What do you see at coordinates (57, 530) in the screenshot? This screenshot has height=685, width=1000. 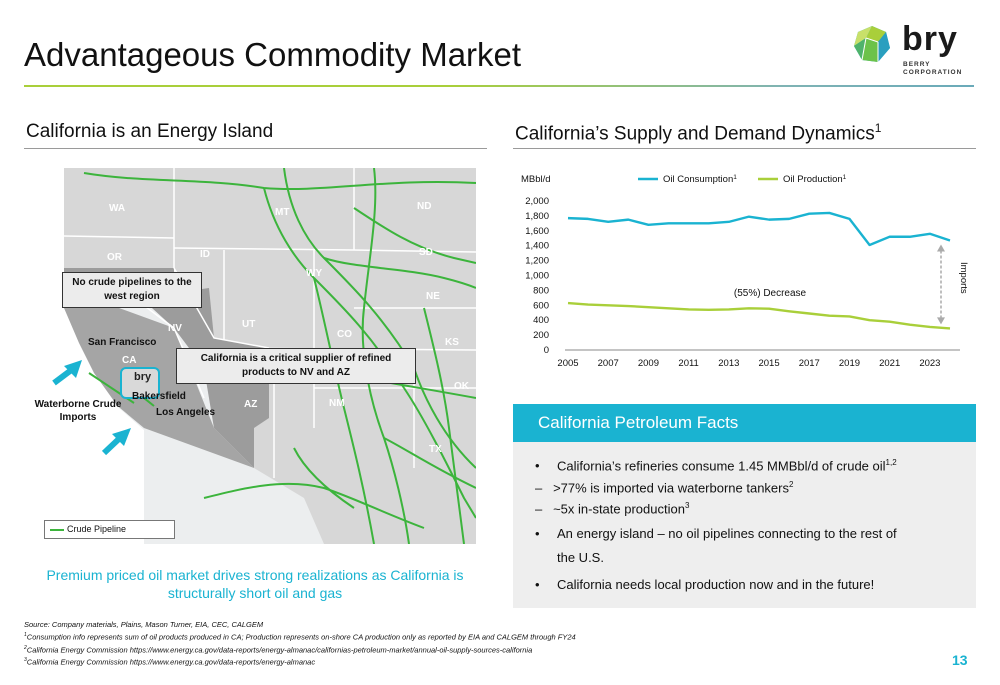 I see `pipeline-legend-swatch` at bounding box center [57, 530].